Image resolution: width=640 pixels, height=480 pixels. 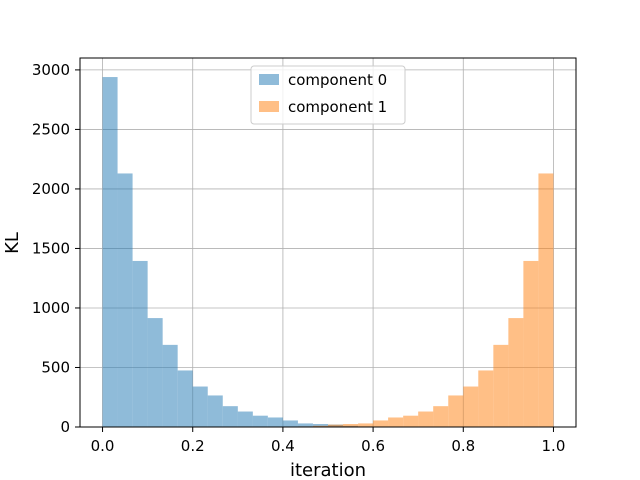 I want to click on x-axis-label: iteration, so click(x=328, y=470).